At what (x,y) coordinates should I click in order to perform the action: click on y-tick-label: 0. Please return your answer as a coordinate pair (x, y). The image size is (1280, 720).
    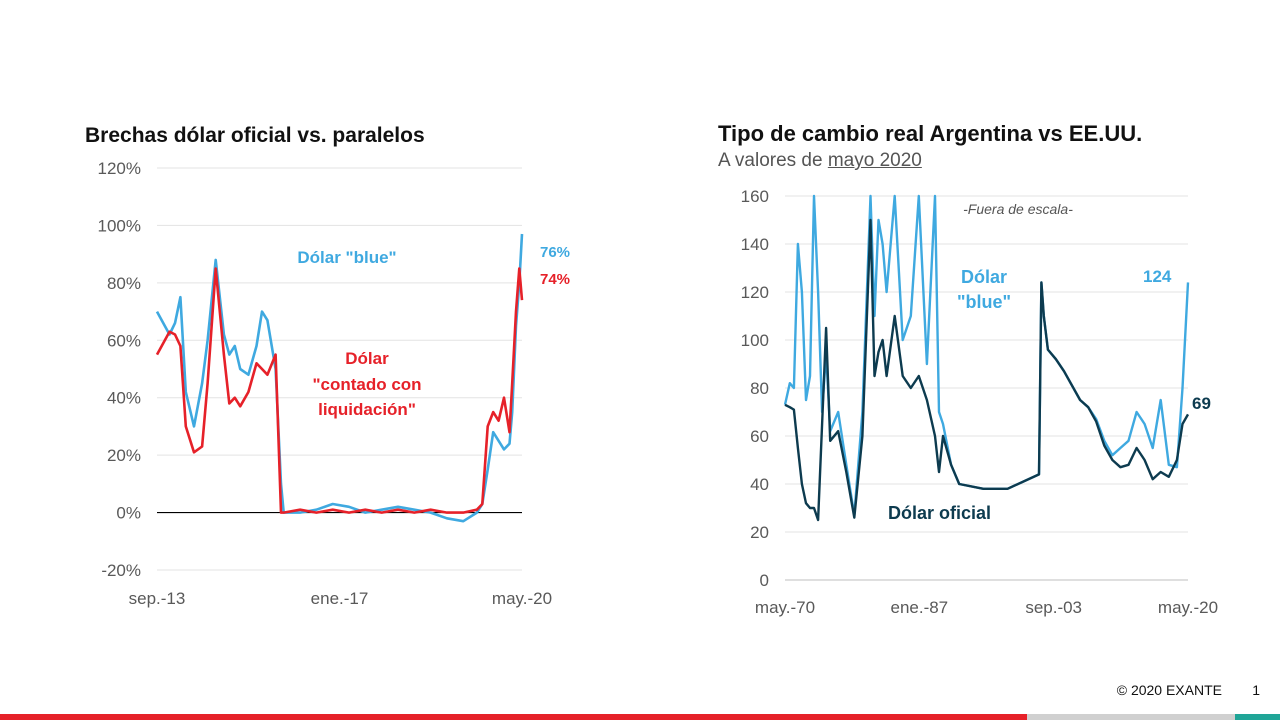
    Looking at the image, I should click on (764, 580).